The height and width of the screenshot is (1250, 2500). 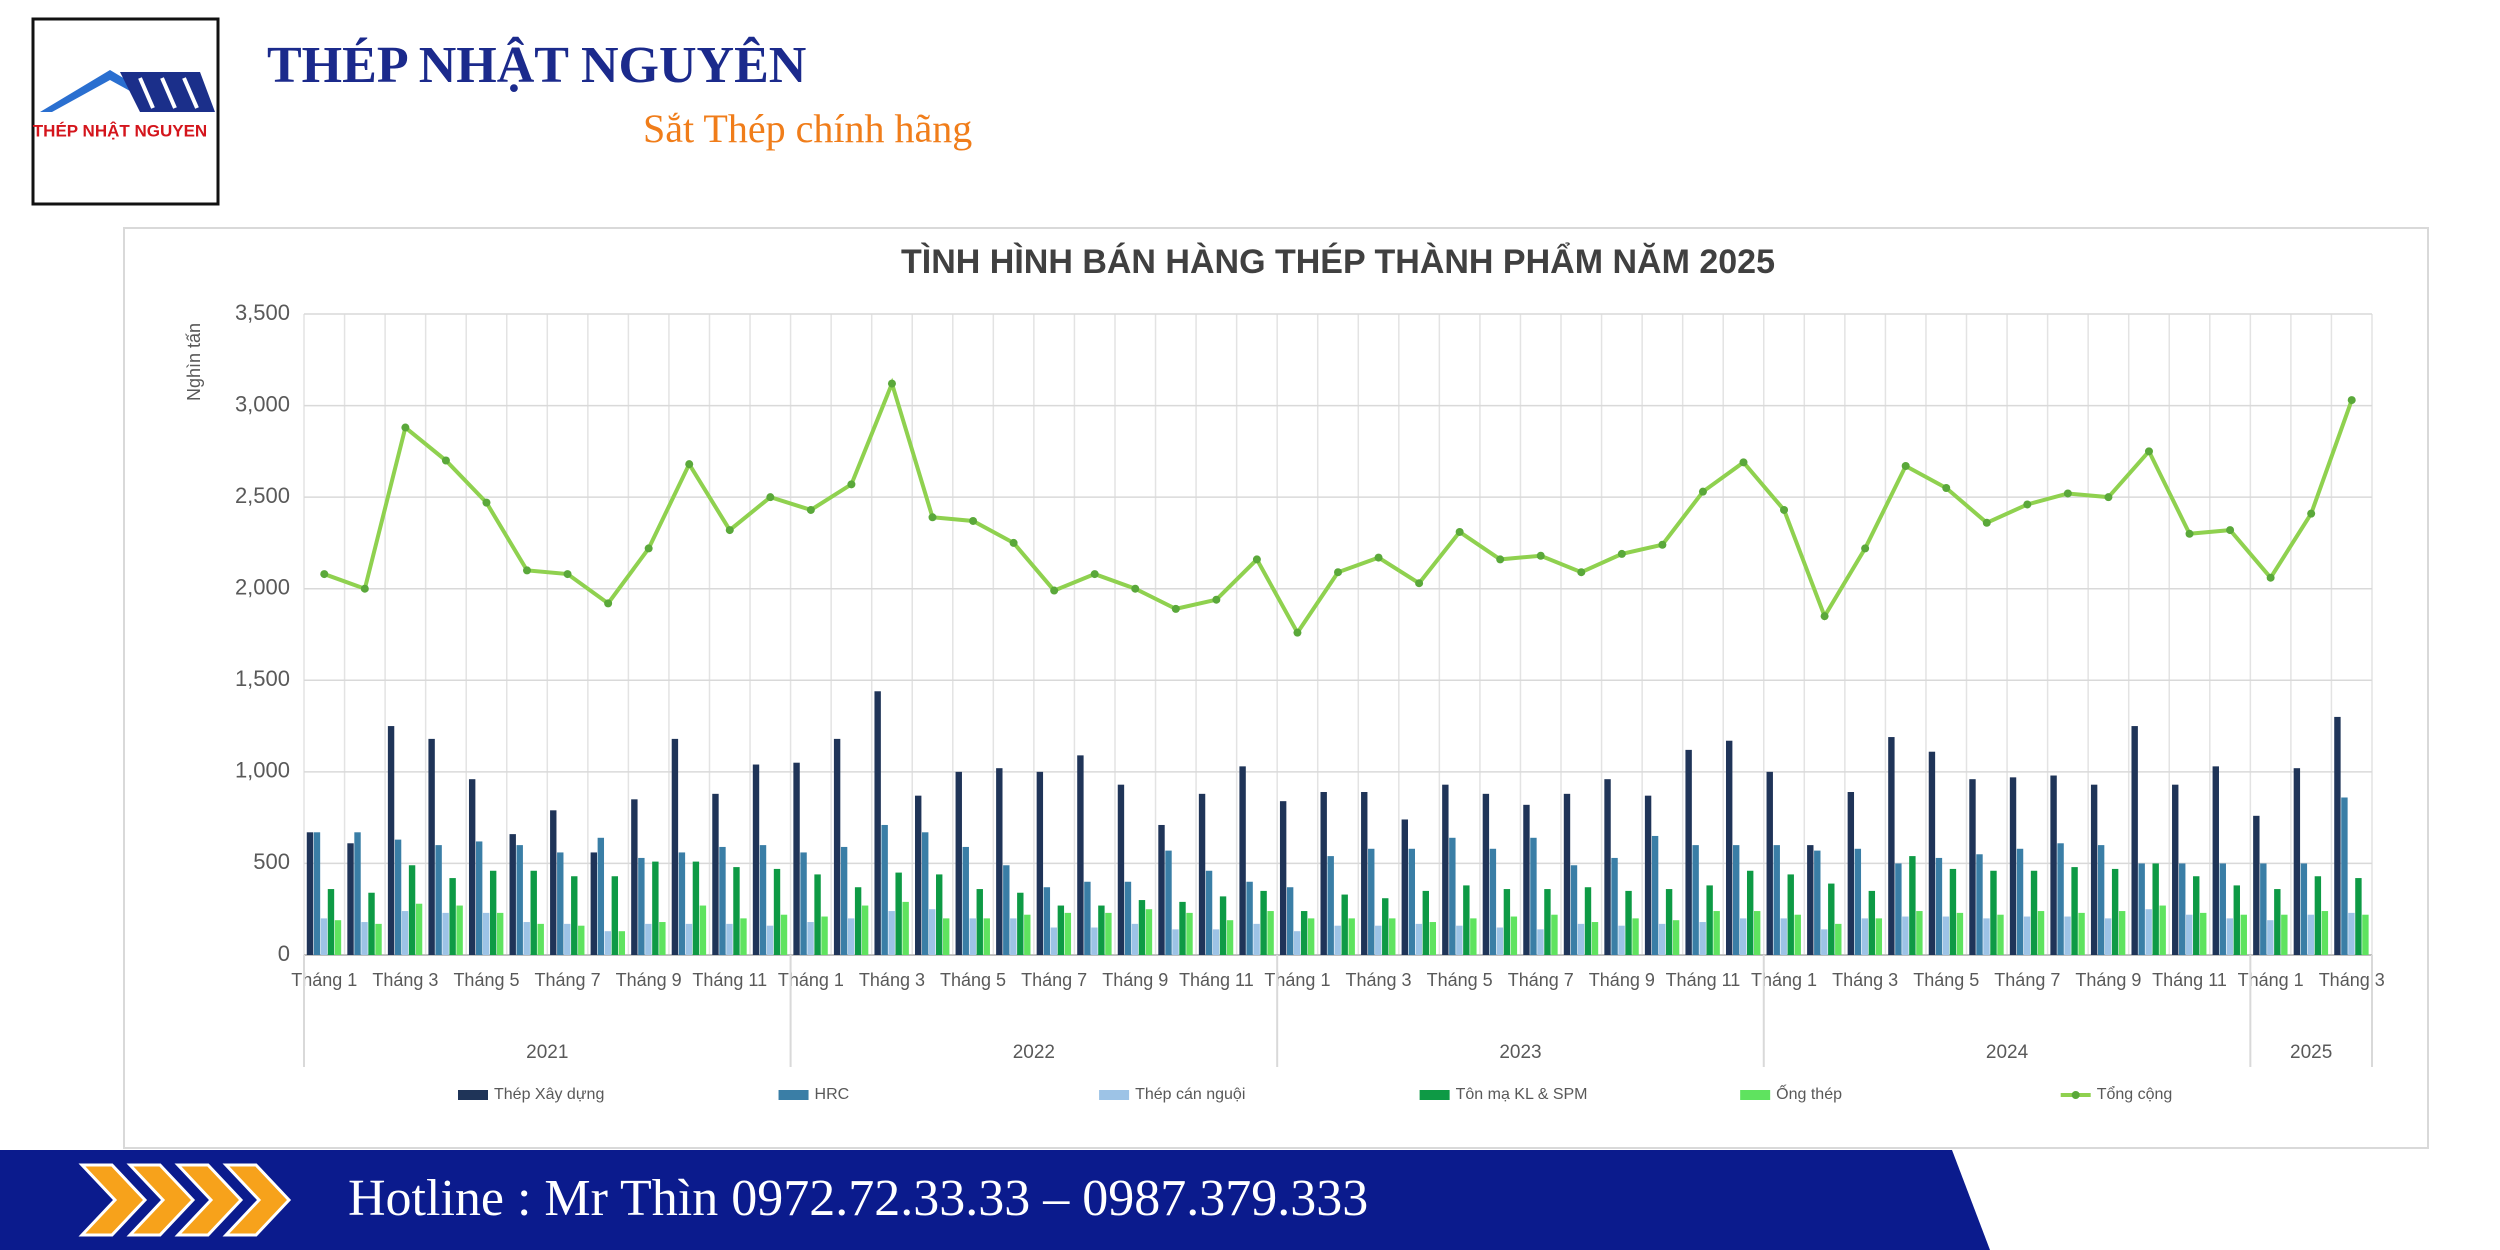 What do you see at coordinates (1522, 1094) in the screenshot?
I see `legend-label: Tôn mạ KL & SPM` at bounding box center [1522, 1094].